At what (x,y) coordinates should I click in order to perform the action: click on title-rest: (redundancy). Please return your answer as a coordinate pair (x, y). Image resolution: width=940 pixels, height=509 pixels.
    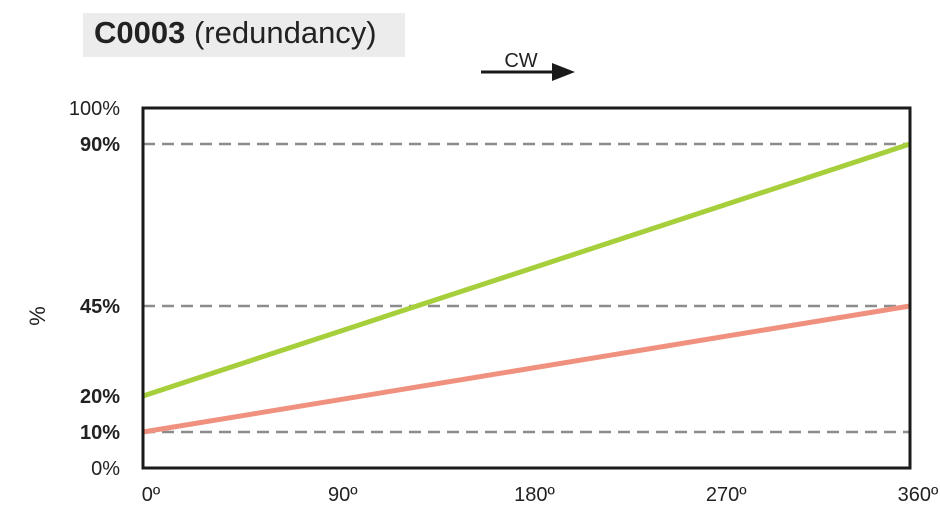
    Looking at the image, I should click on (281, 32).